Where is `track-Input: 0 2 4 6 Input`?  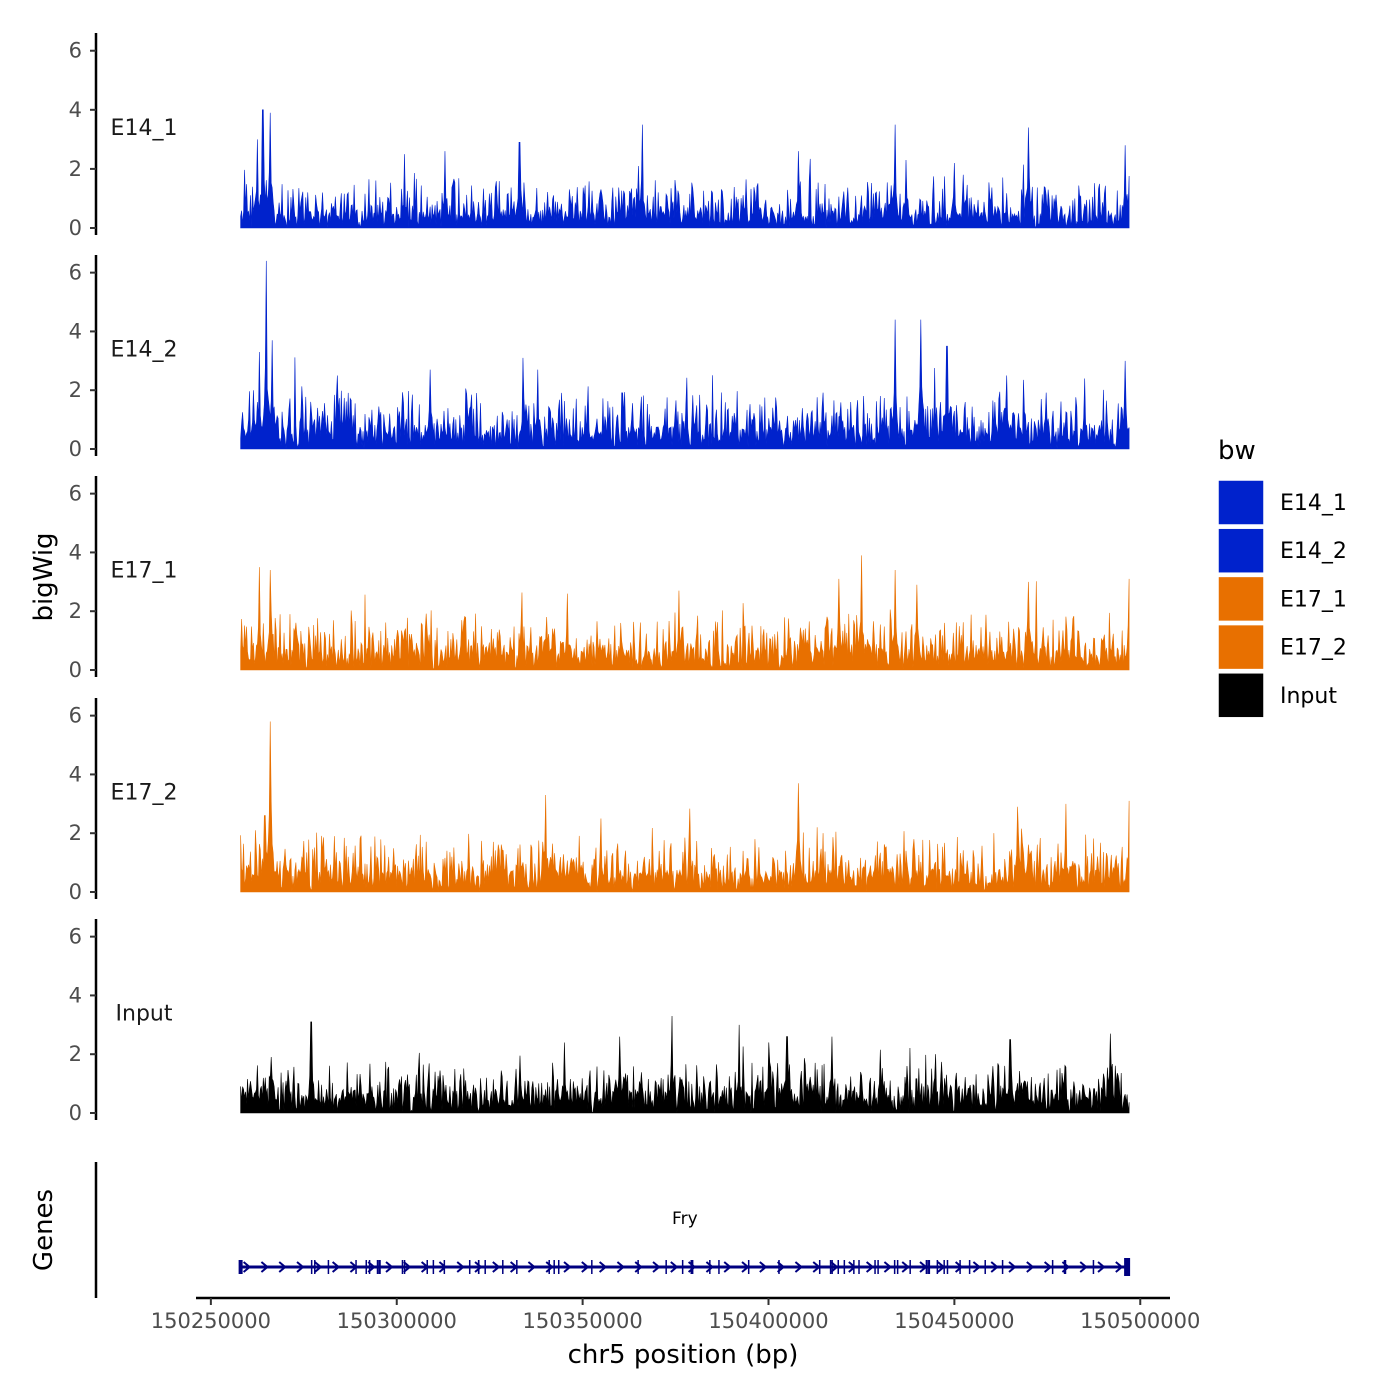 track-Input: 0 2 4 6 Input is located at coordinates (599, 1022).